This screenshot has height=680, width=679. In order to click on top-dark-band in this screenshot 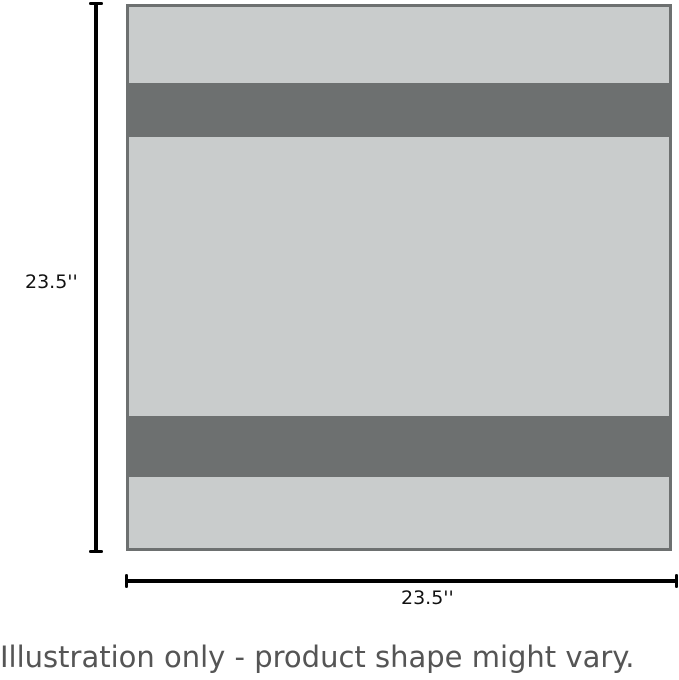, I will do `click(399, 110)`.